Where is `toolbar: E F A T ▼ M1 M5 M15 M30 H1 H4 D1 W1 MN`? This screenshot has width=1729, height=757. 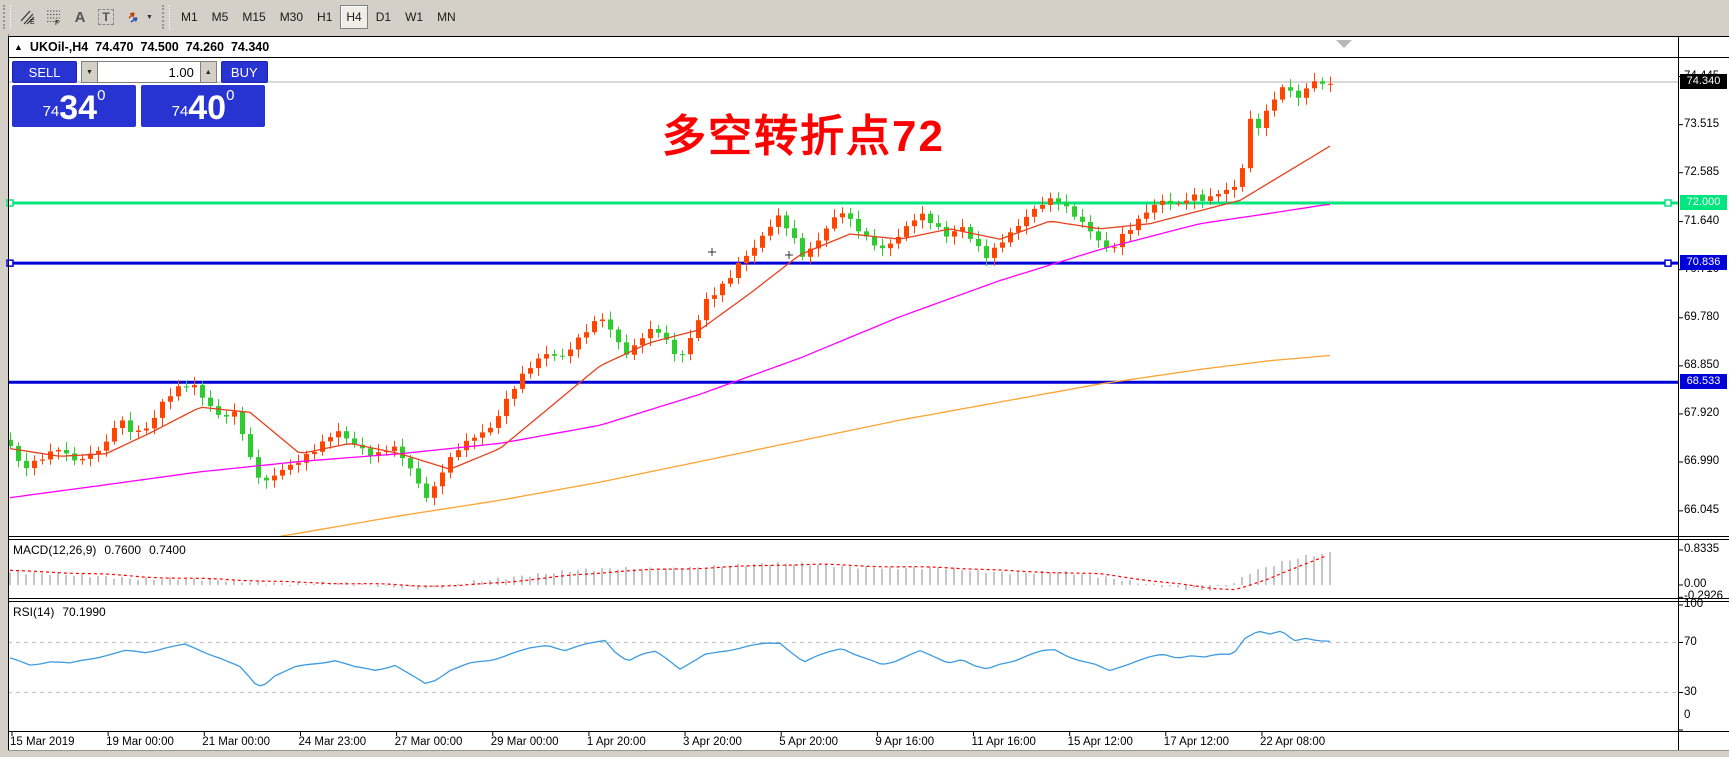 toolbar: E F A T ▼ M1 M5 M15 M30 H1 H4 D1 W1 MN is located at coordinates (864, 17).